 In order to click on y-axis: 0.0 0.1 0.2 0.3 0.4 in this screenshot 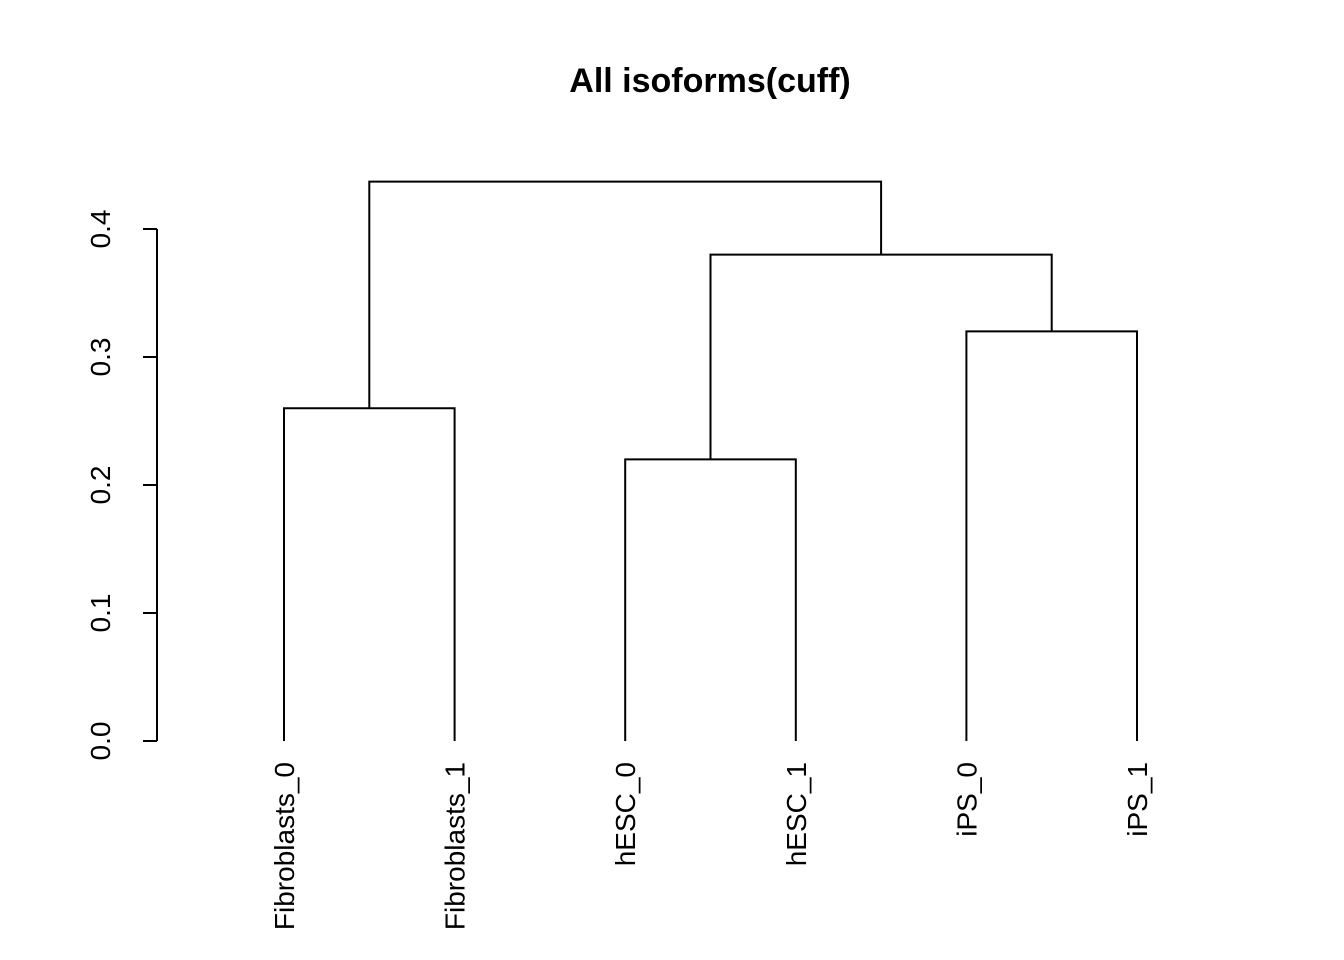, I will do `click(121, 485)`.